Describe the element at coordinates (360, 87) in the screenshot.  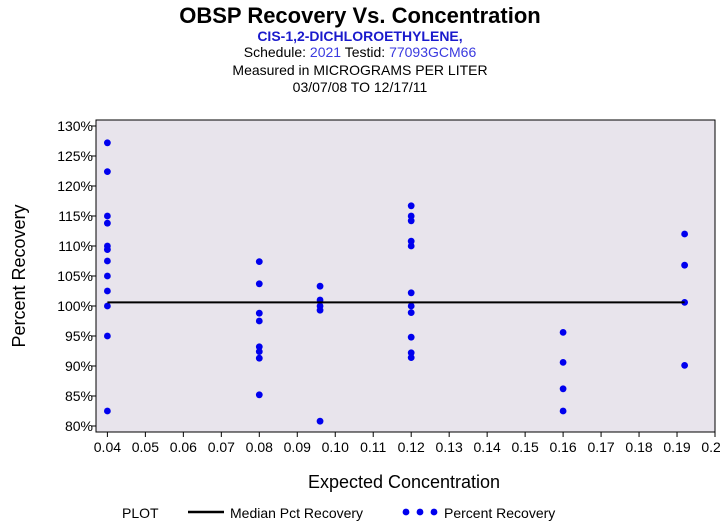
I see `date-range: 03/07/08 TO 12/17/11` at that location.